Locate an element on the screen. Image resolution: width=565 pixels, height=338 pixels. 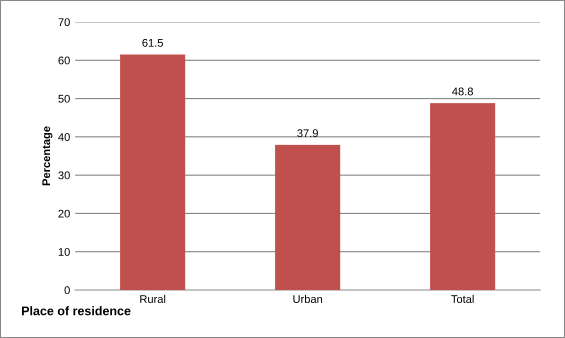
x-tick-label: Total is located at coordinates (462, 299).